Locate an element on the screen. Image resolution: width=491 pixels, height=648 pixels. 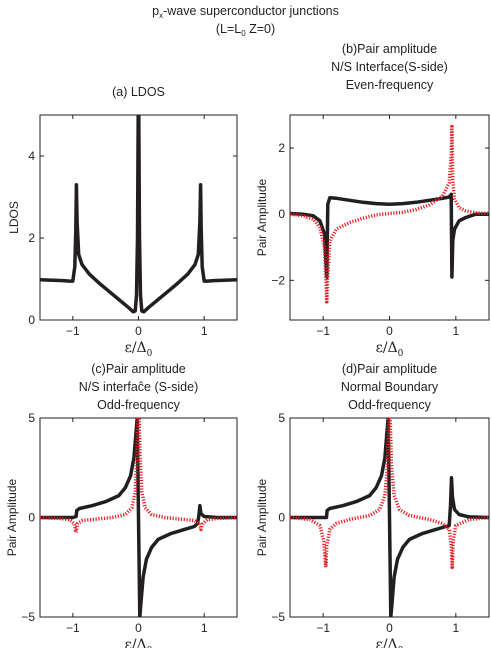
figure-subtitle-rest: Z=0) is located at coordinates (260, 29).